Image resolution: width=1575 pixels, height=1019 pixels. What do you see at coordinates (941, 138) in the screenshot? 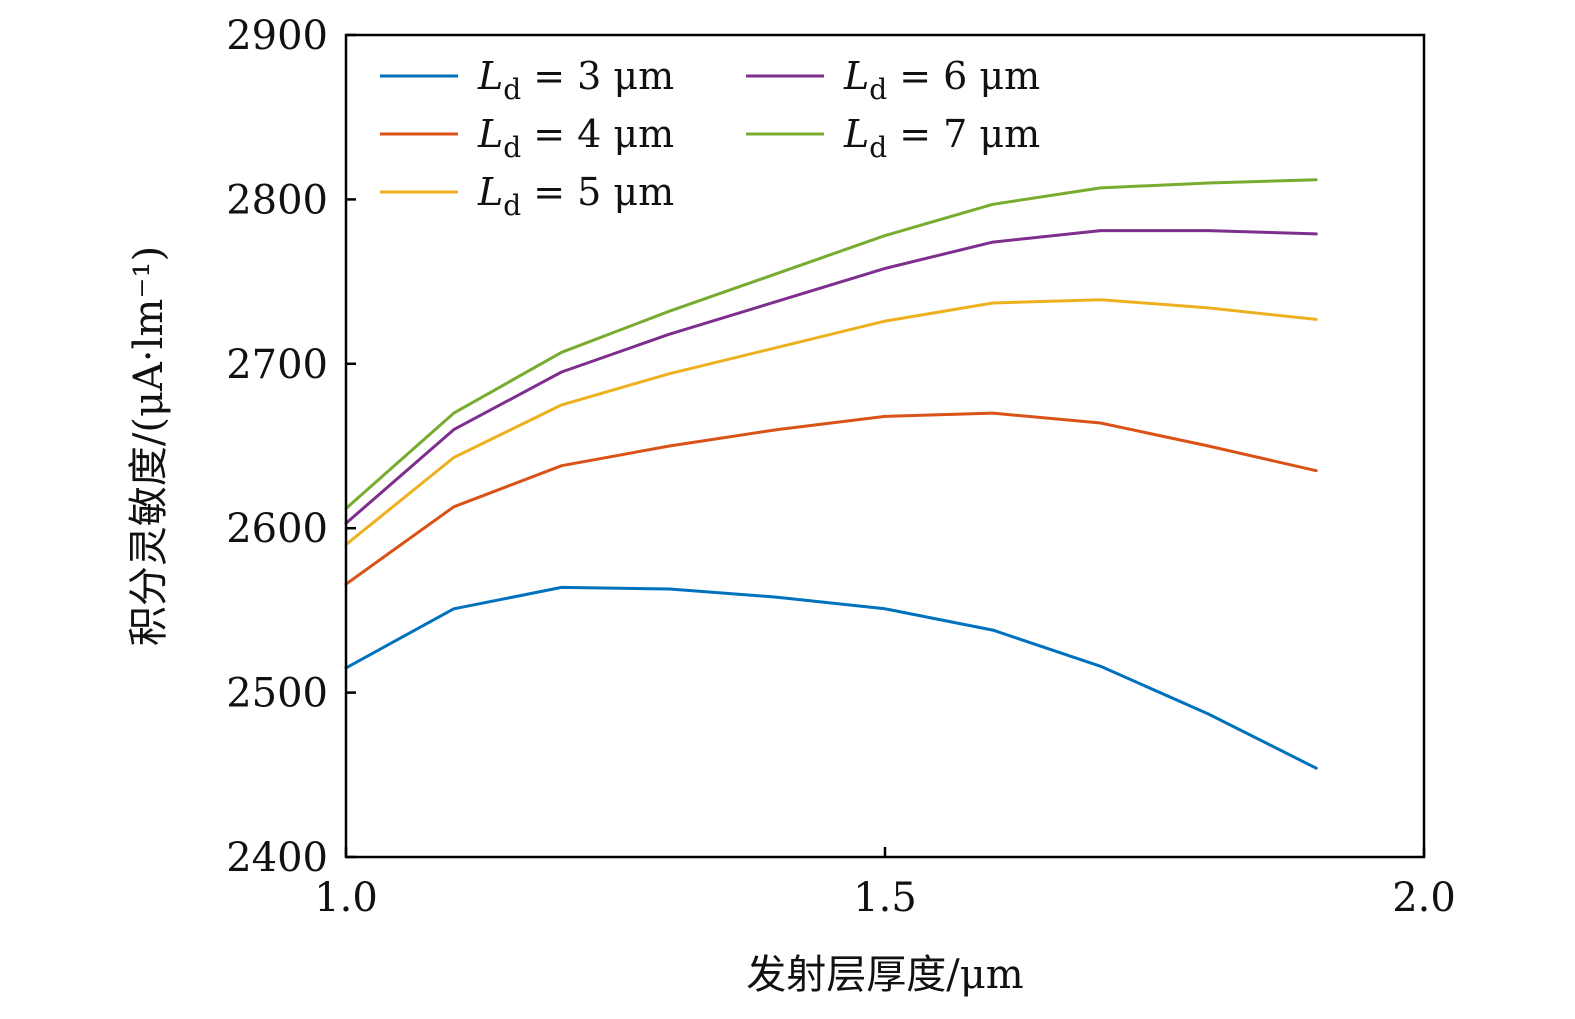
I see `legend-label: Ld = 7 μm` at bounding box center [941, 138].